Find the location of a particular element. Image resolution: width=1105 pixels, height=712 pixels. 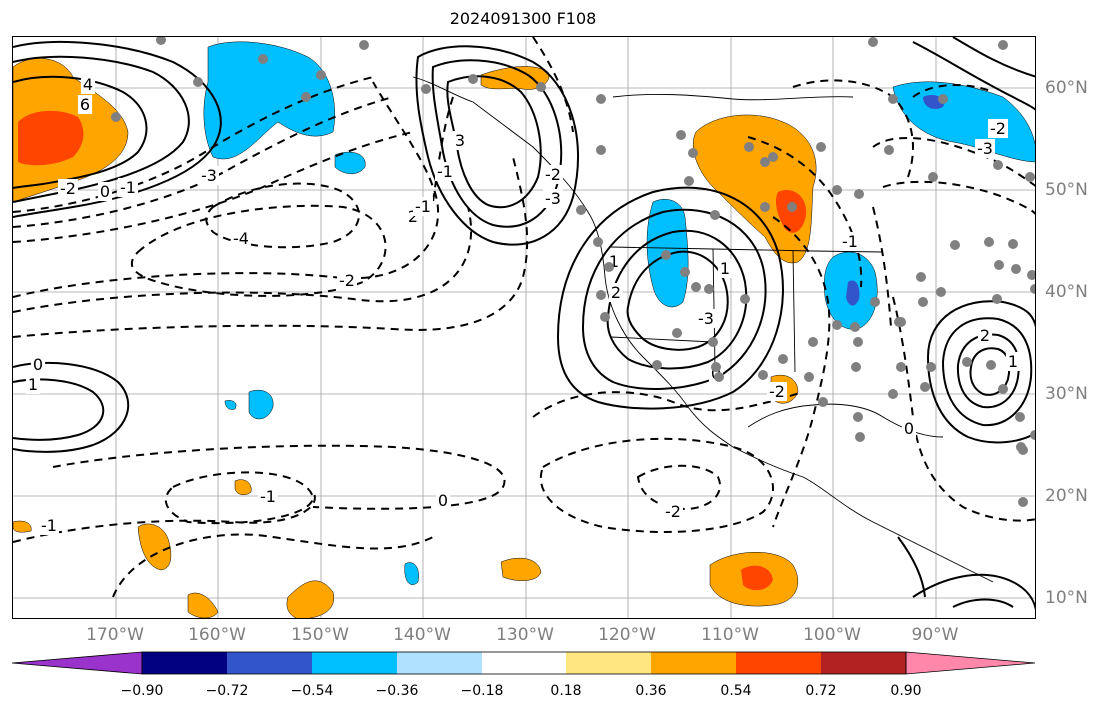

map-title: 2024091300 F108 is located at coordinates (523, 18).